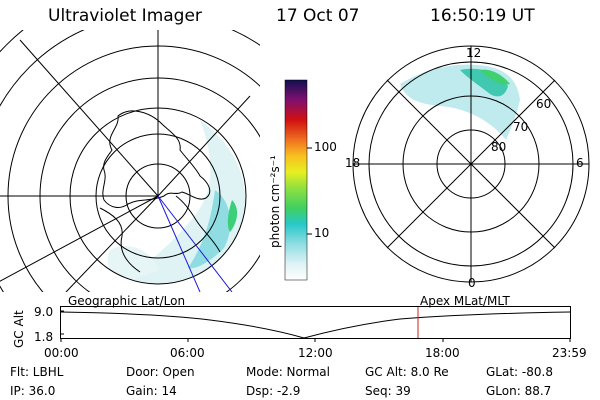 The height and width of the screenshot is (400, 600). I want to click on timeline-right-title: Apex MLat/MLT, so click(465, 301).